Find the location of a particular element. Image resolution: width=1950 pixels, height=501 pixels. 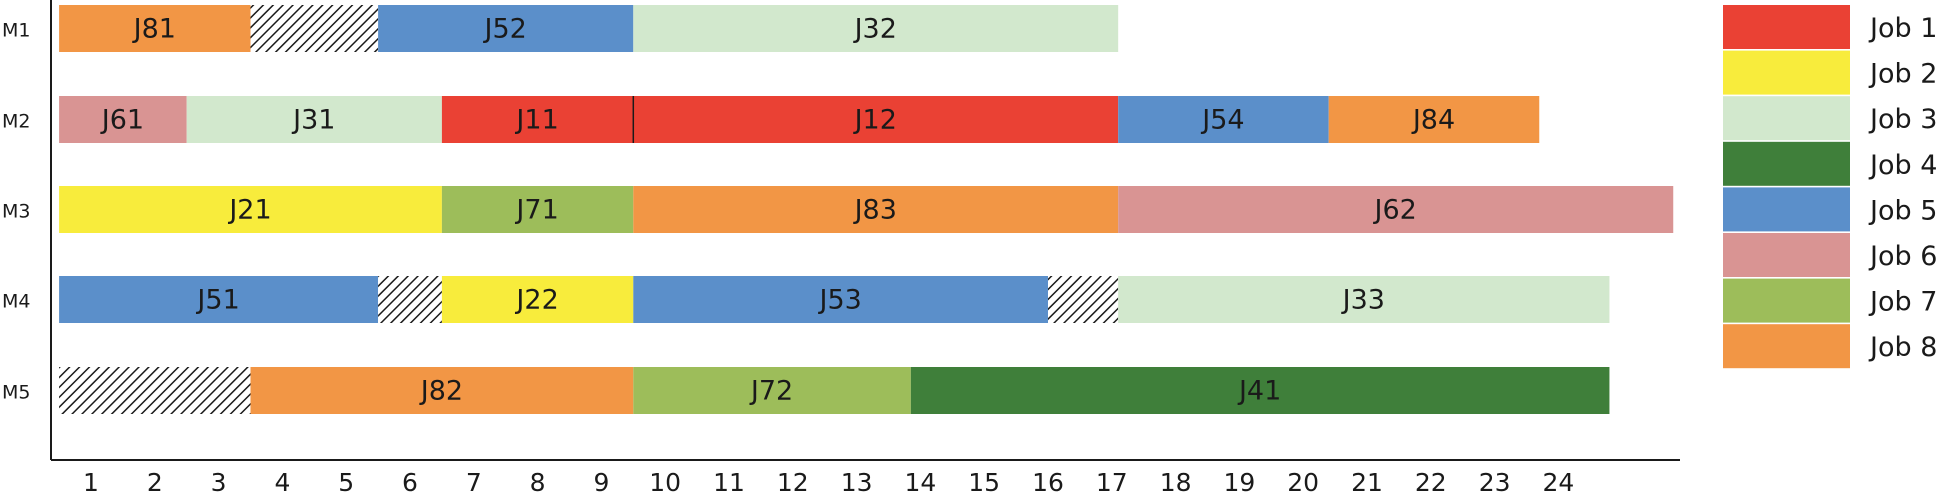

x-tick-label: 1 is located at coordinates (91, 482).